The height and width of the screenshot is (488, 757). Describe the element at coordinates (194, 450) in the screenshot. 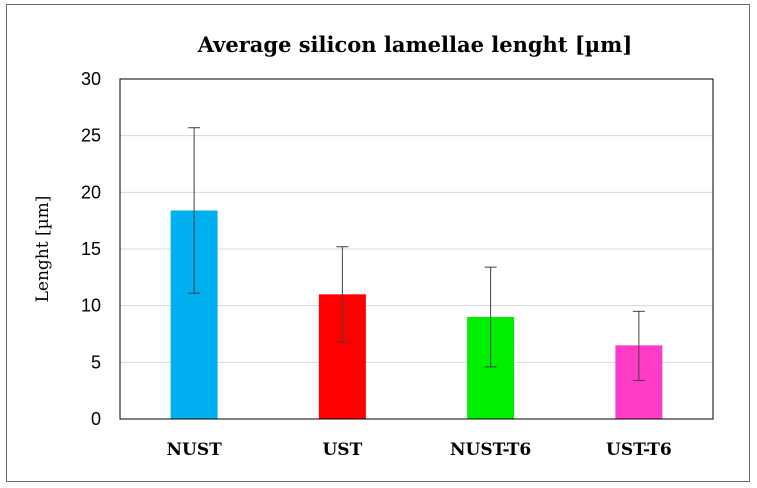

I see `x-tick-label: NUST` at that location.